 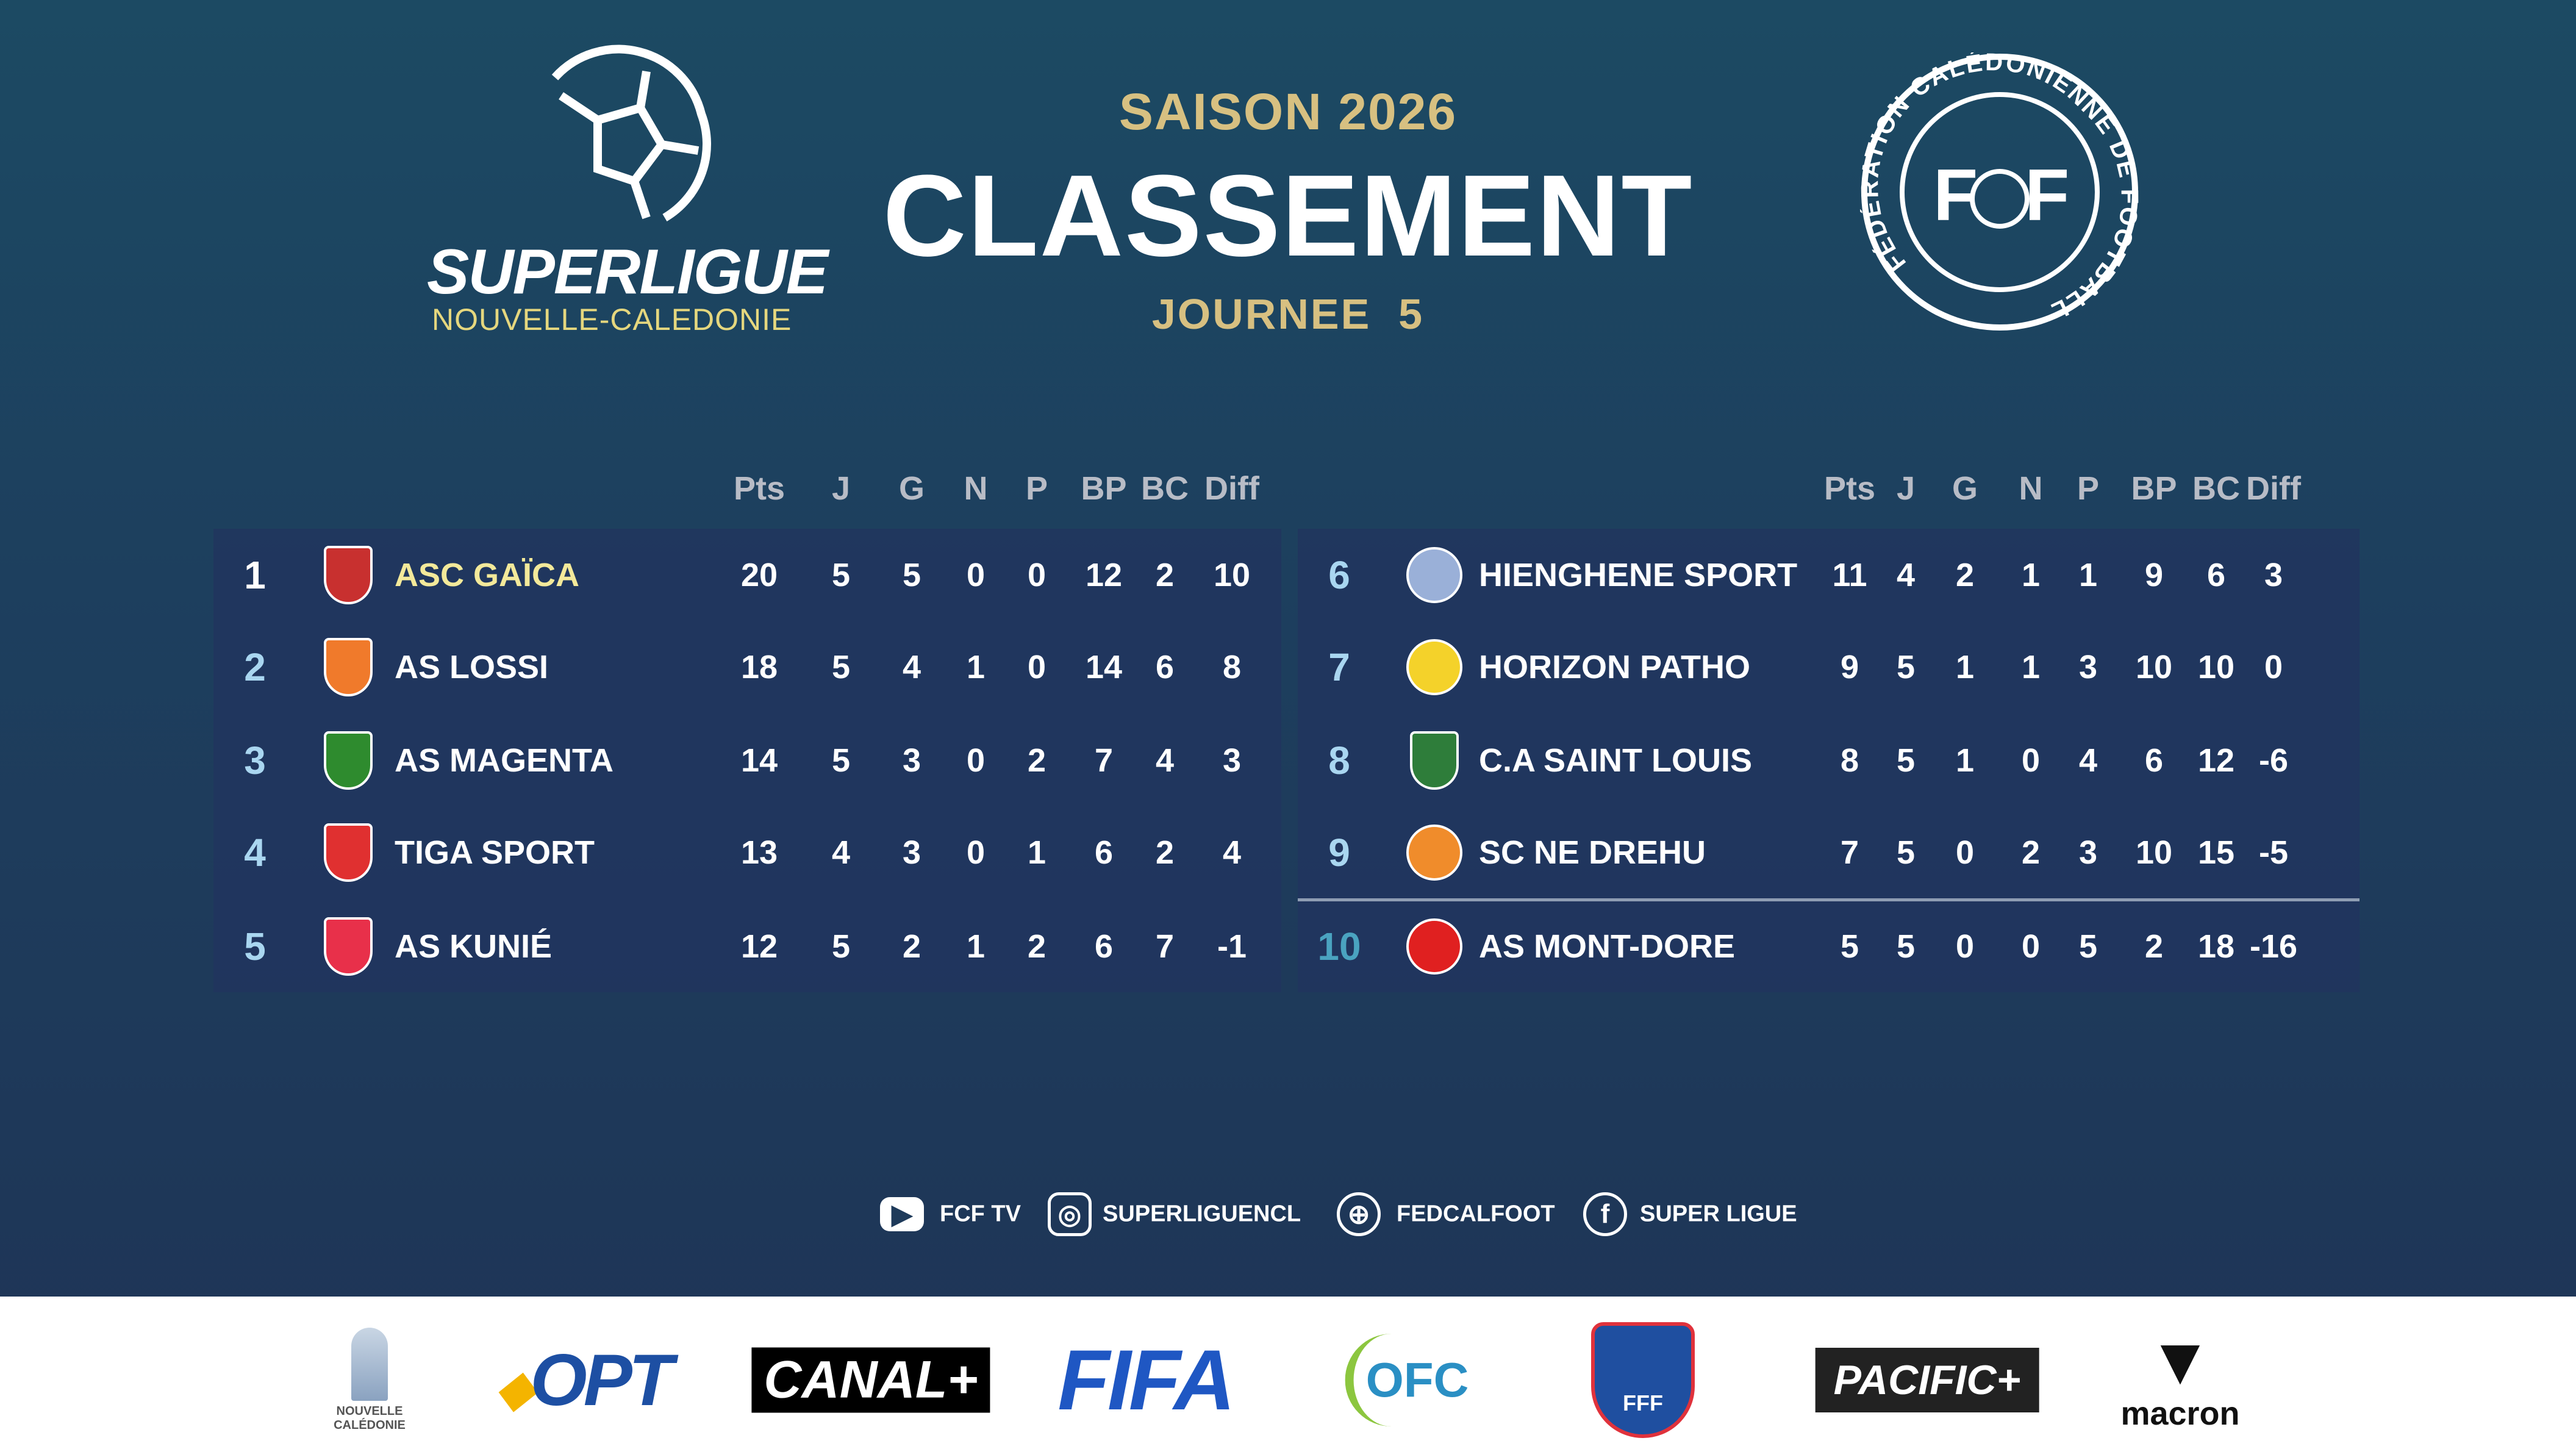 What do you see at coordinates (1434, 575) in the screenshot?
I see `hienghene-crest-icon` at bounding box center [1434, 575].